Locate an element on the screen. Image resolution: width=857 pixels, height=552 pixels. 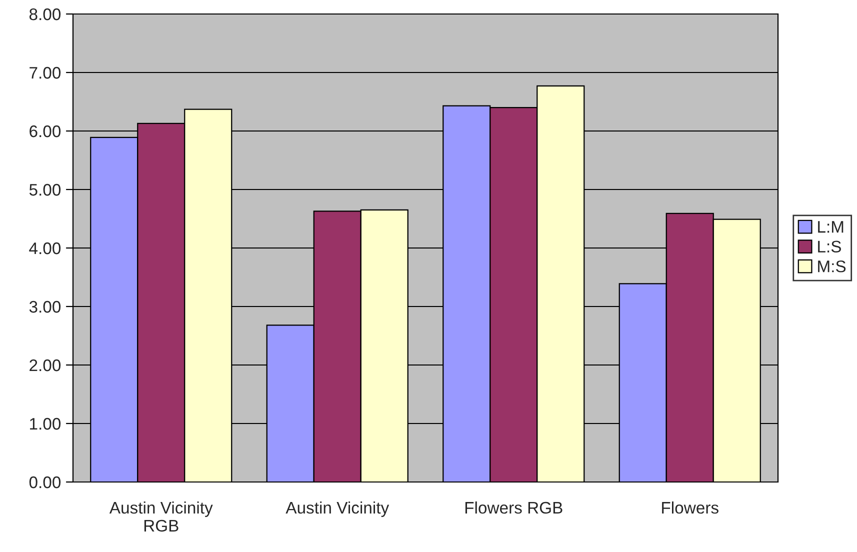
y-tick-label: 8.00 is located at coordinates (45, 14).